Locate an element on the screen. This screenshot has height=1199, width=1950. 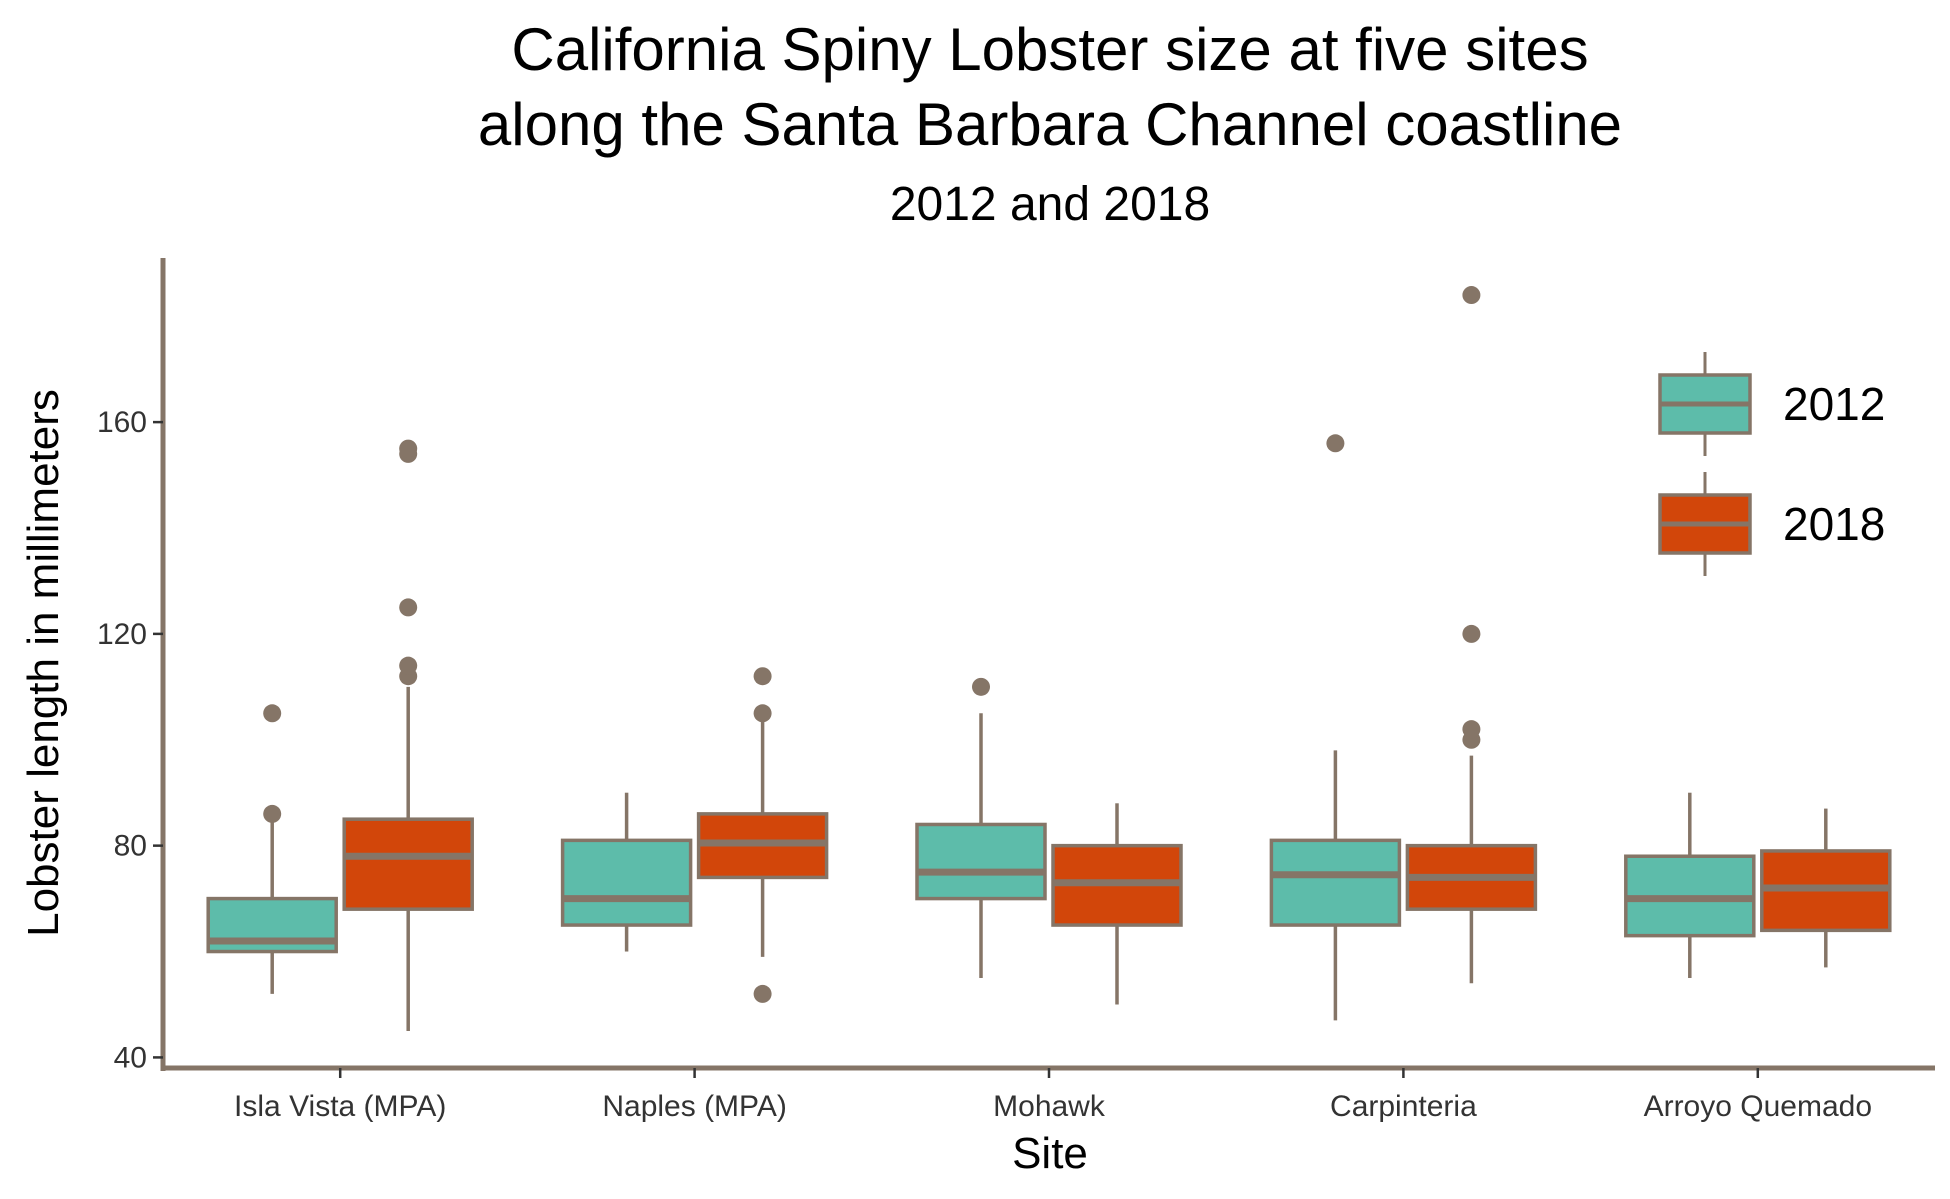
x-tick-label: Carpinteria is located at coordinates (1403, 1106).